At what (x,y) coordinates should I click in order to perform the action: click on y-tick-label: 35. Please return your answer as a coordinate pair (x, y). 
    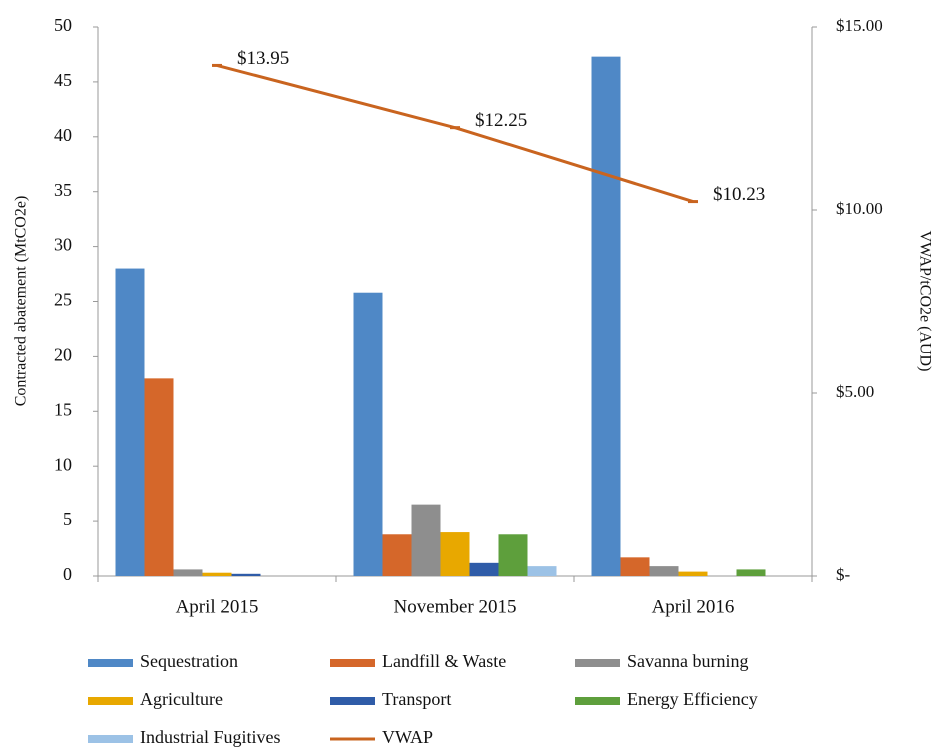
    Looking at the image, I should click on (63, 190).